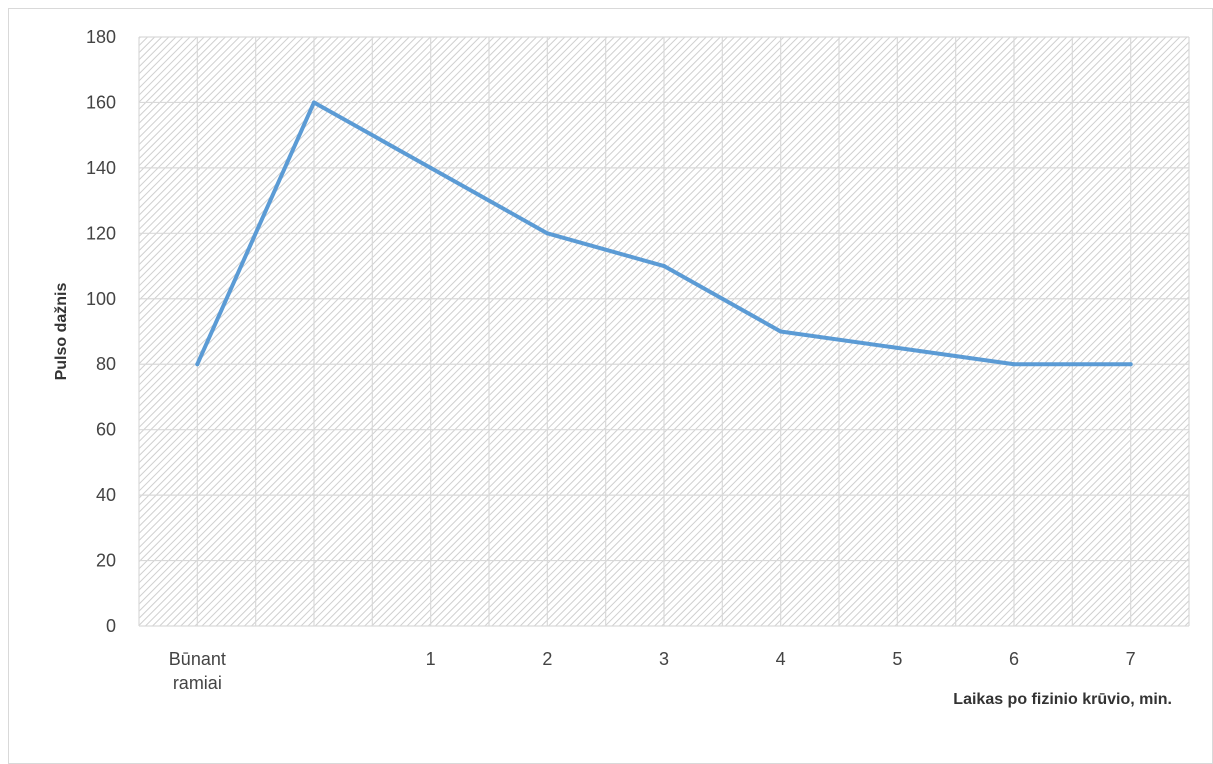 The height and width of the screenshot is (764, 1213). Describe the element at coordinates (652, 671) in the screenshot. I see `x-axis-ticks: Būnant ramiai 1 2 3 4 5 6 7` at that location.